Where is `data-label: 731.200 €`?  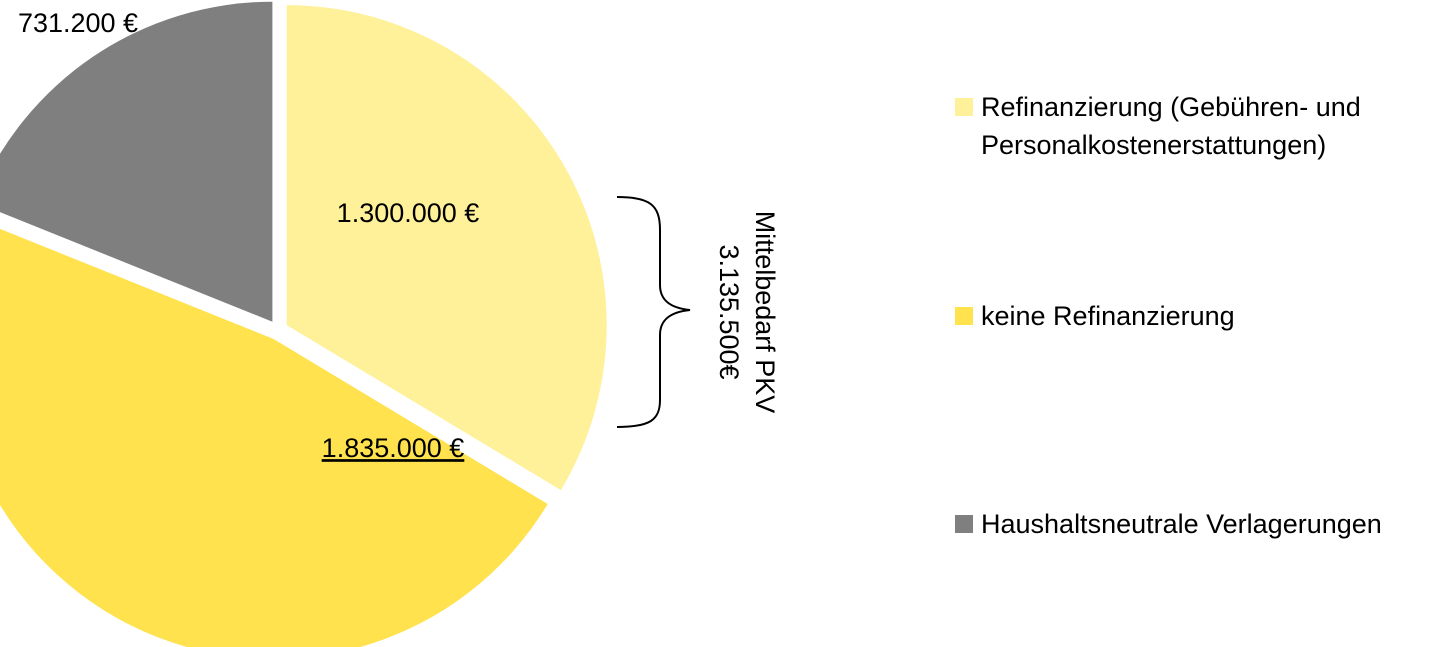 data-label: 731.200 € is located at coordinates (78, 23).